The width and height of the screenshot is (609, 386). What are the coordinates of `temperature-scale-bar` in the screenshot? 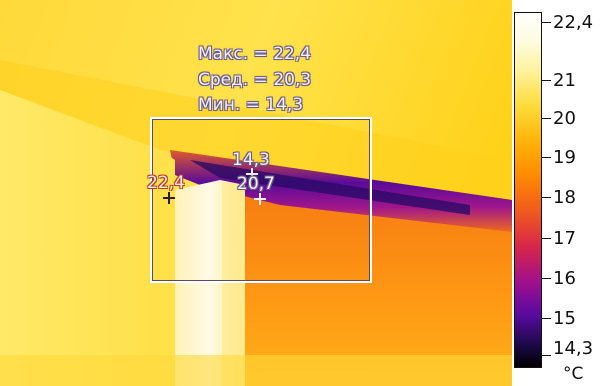 It's located at (528, 190).